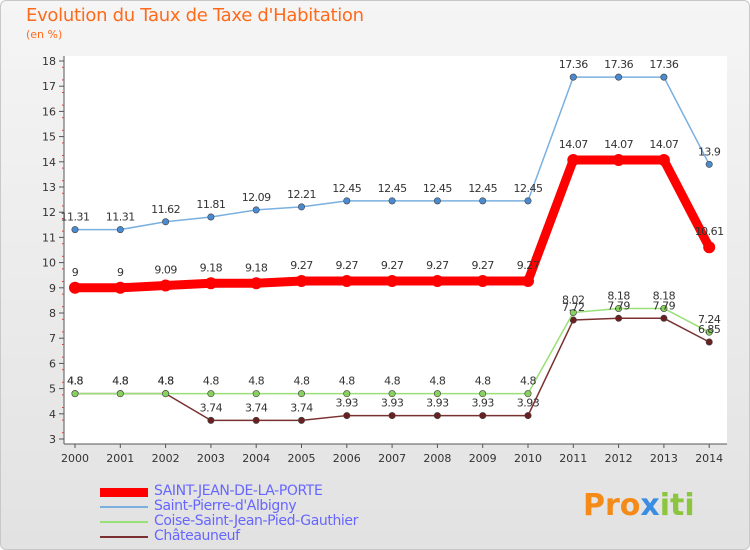  I want to click on y-tick-label: 16, so click(49, 111).